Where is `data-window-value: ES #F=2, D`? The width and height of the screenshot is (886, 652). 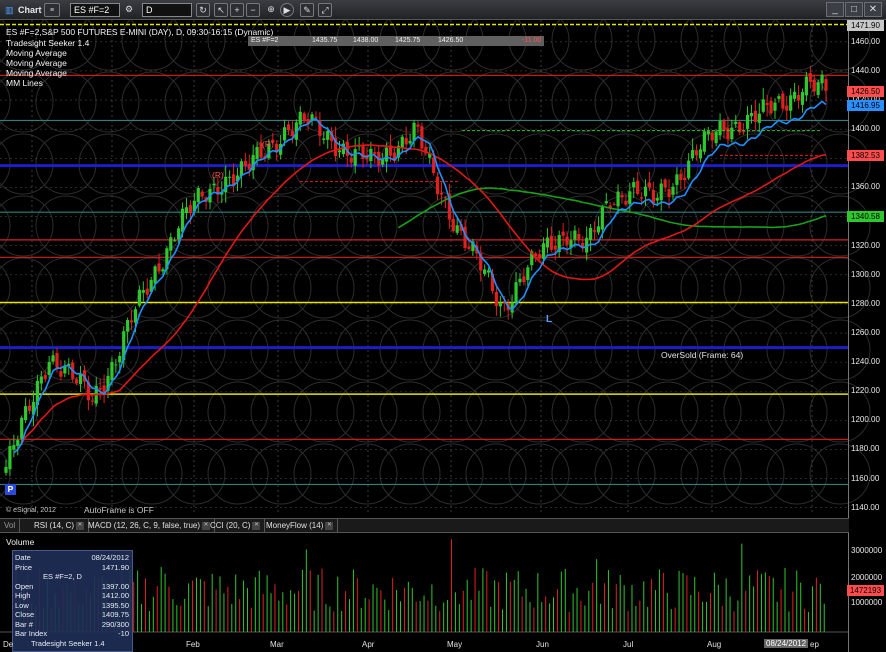
data-window-value: ES #F=2, D is located at coordinates (62, 576).